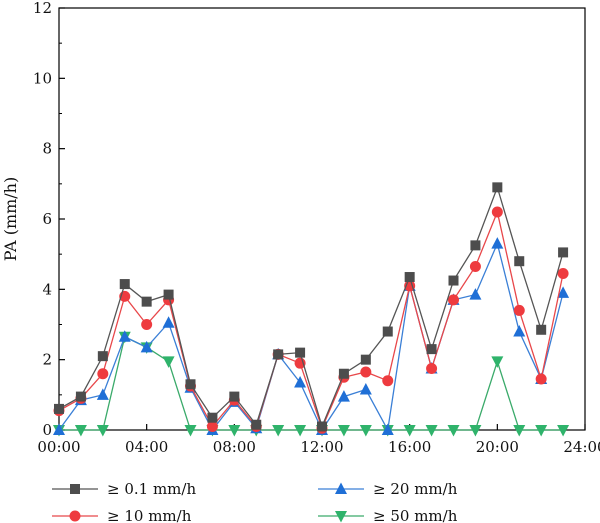 The image size is (600, 523). What do you see at coordinates (10, 219) in the screenshot?
I see `y-axis-title: PA (mm/h)` at bounding box center [10, 219].